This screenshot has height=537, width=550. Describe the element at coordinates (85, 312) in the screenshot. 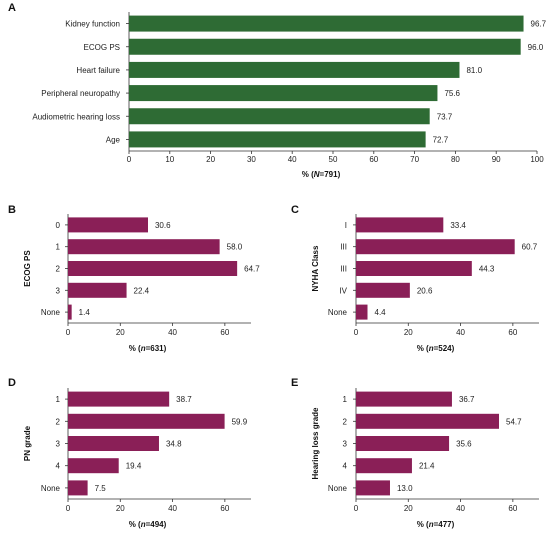

I see `value-label: 1.4` at that location.